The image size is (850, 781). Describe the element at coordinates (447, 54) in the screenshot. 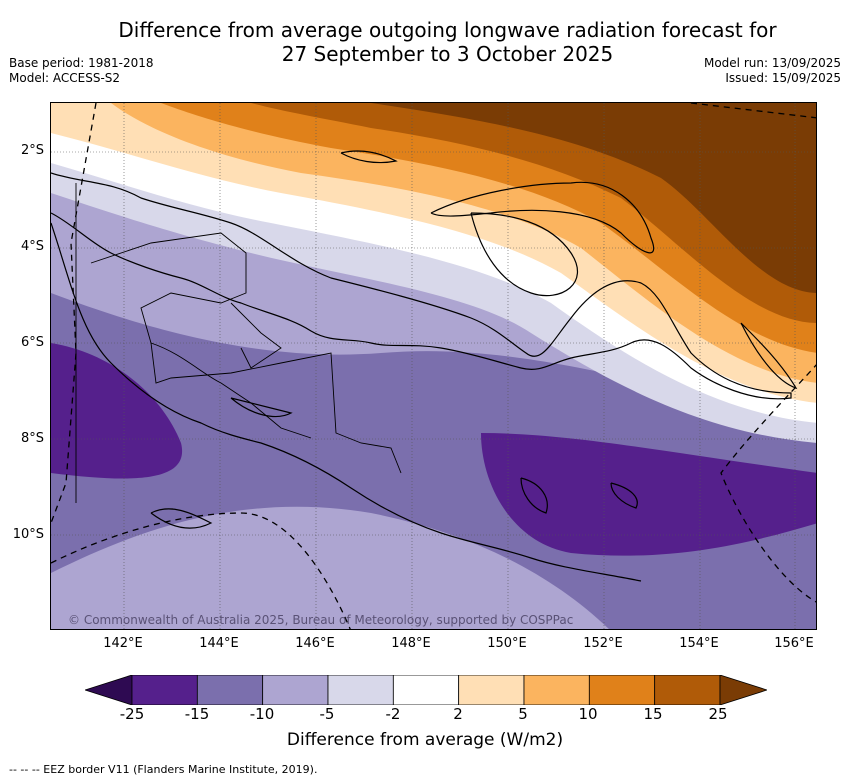

I see `title-line-2: 27 September to 3 October 2025` at that location.